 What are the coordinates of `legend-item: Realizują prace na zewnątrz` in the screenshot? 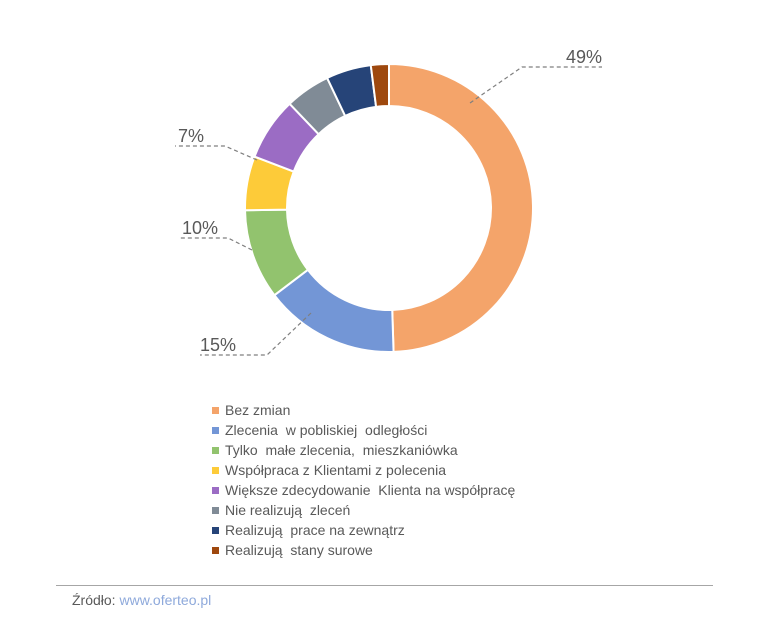 It's located at (363, 530).